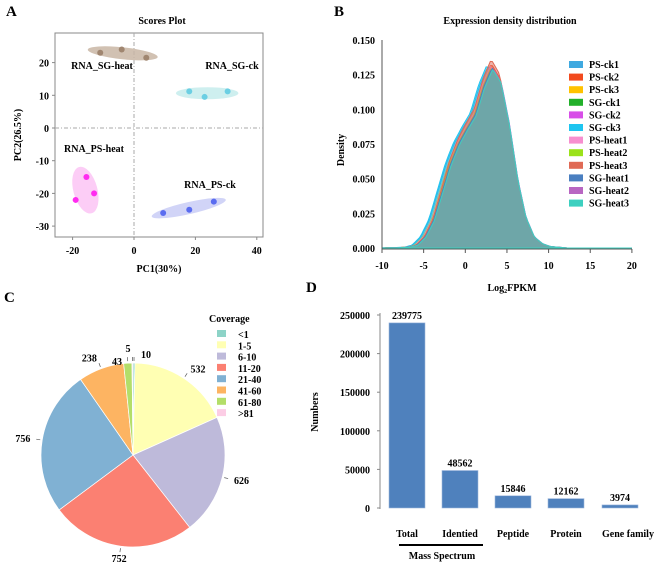  I want to click on legend-label: PS-ck1, so click(604, 65).